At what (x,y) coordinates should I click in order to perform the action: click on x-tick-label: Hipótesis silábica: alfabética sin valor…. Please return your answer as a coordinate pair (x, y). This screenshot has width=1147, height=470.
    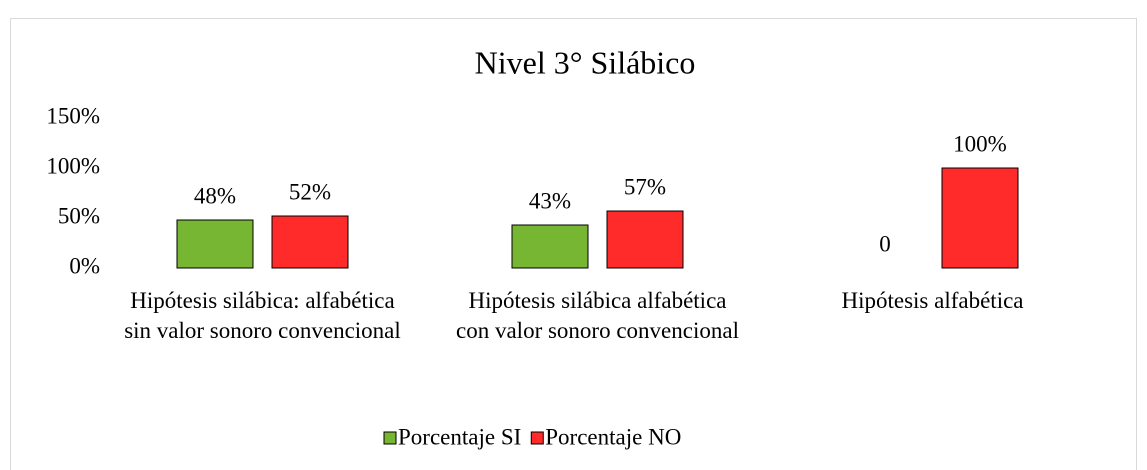
    Looking at the image, I should click on (262, 315).